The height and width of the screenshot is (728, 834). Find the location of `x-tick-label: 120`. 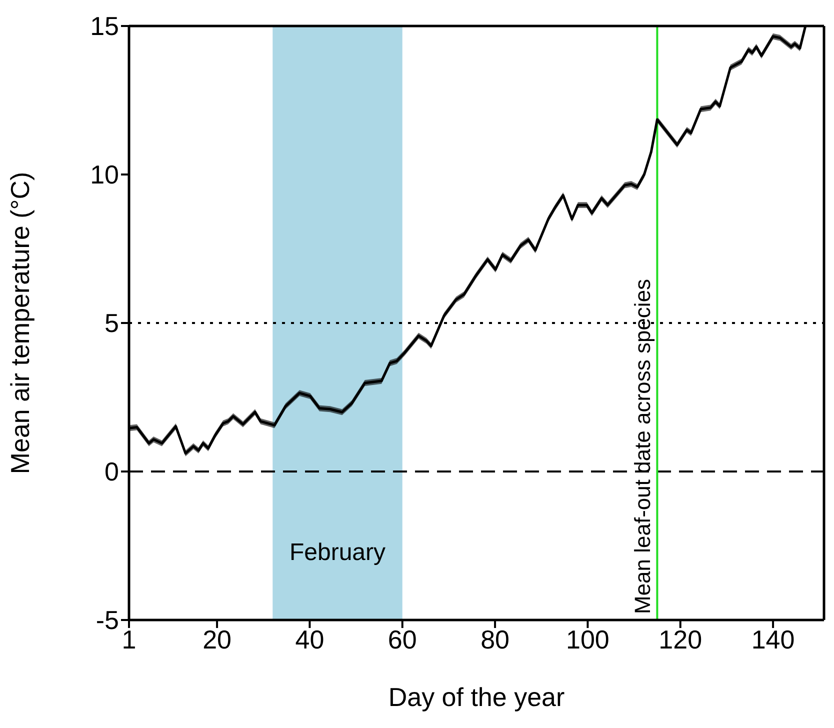

x-tick-label: 120 is located at coordinates (680, 639).